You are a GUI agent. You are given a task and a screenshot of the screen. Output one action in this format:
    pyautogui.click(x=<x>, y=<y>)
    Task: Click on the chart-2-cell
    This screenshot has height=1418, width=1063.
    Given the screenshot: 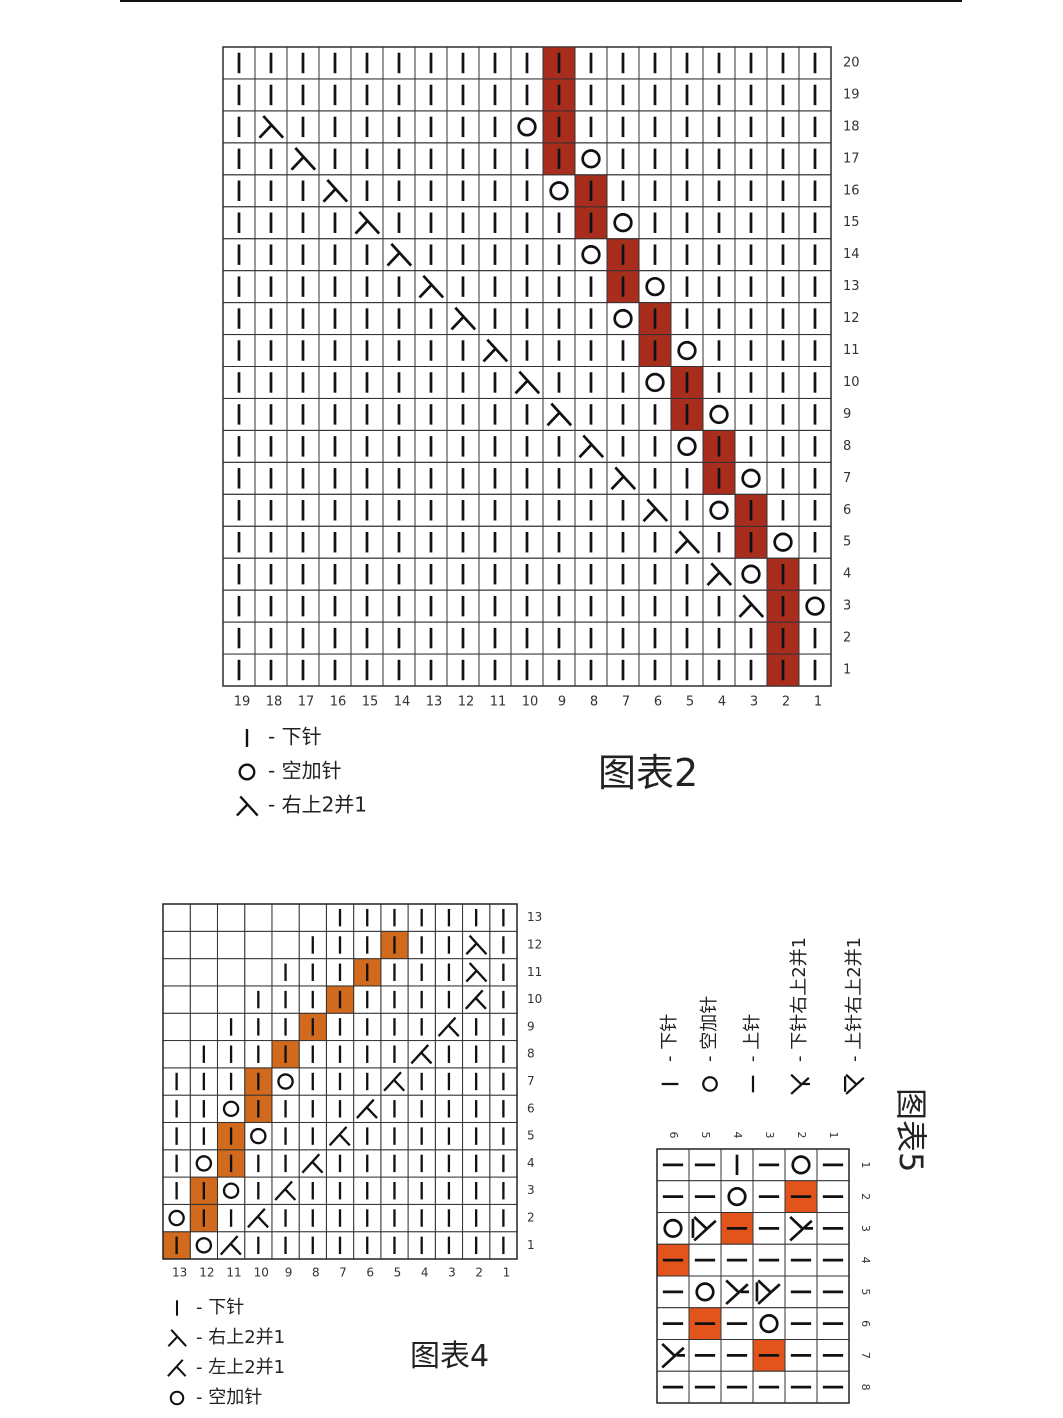 What is the action you would take?
    pyautogui.click(x=239, y=63)
    